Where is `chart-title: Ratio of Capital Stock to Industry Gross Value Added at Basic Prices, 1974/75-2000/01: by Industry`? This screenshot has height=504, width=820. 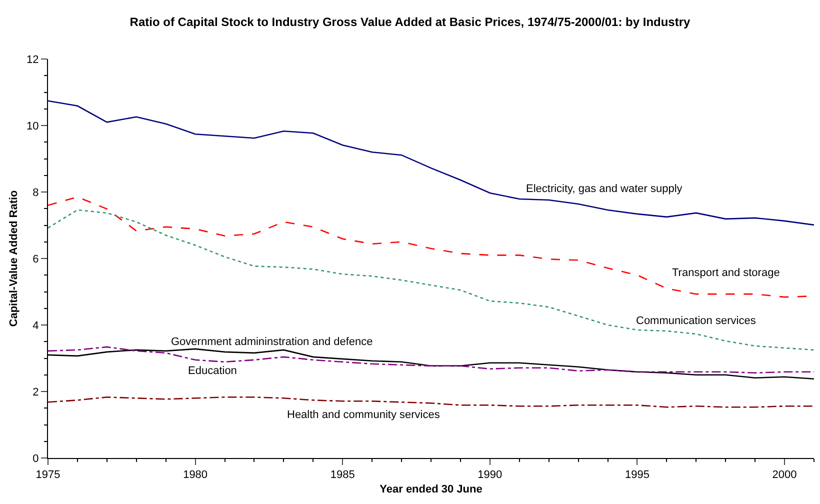 chart-title: Ratio of Capital Stock to Industry Gross Value Added at Basic Prices, 1974/75-2000/01: by Industry is located at coordinates (410, 22).